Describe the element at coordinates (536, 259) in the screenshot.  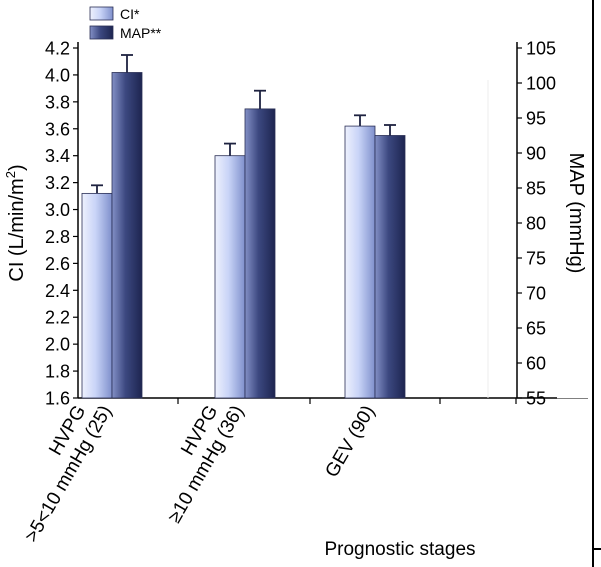
I see `right-axis-tick-label: 75` at that location.